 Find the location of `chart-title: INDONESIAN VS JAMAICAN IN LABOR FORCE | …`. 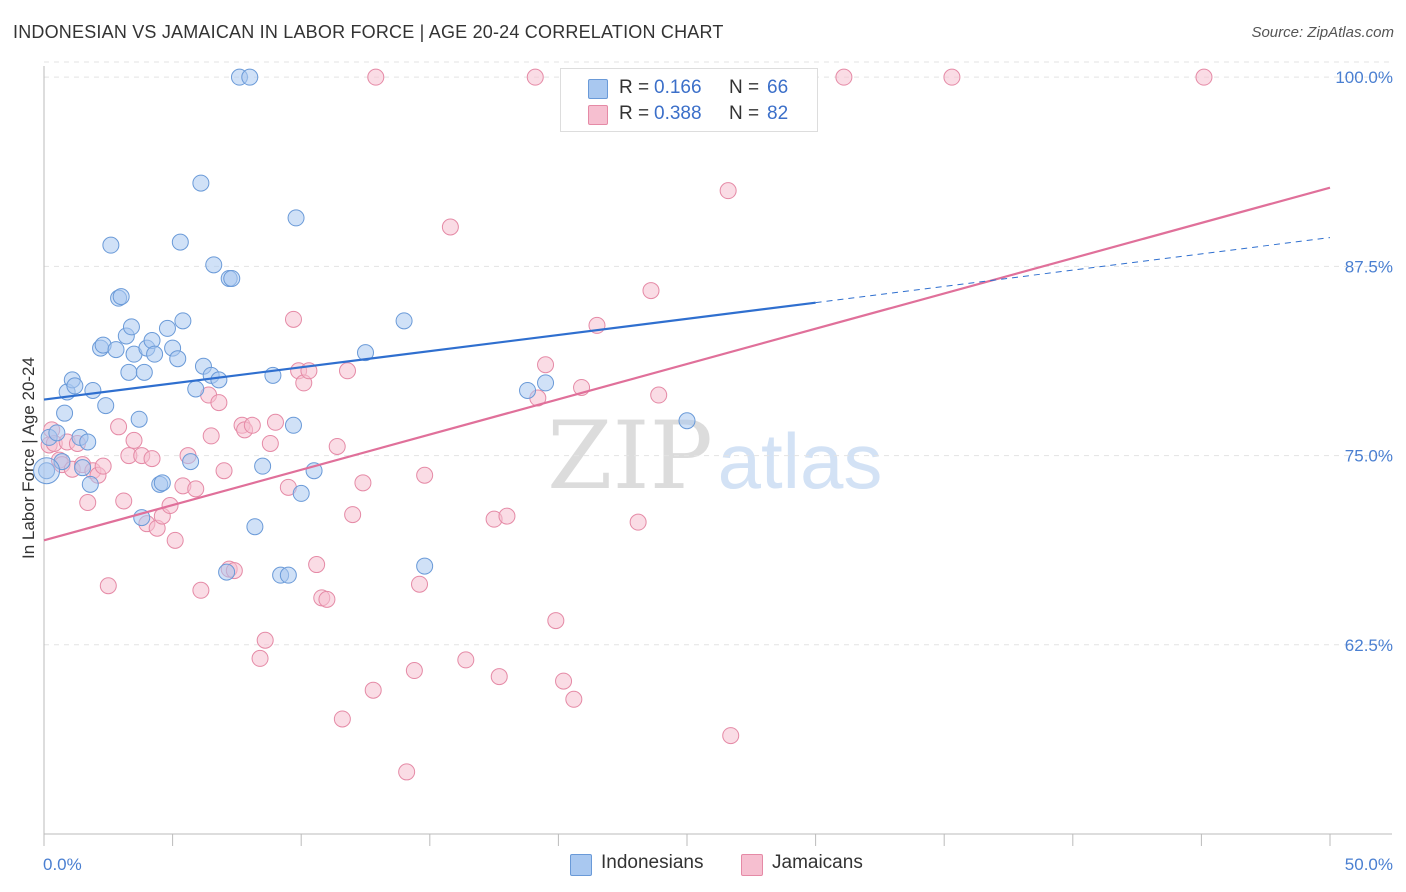

chart-title: INDONESIAN VS JAMAICAN IN LABOR FORCE | … is located at coordinates (368, 32).